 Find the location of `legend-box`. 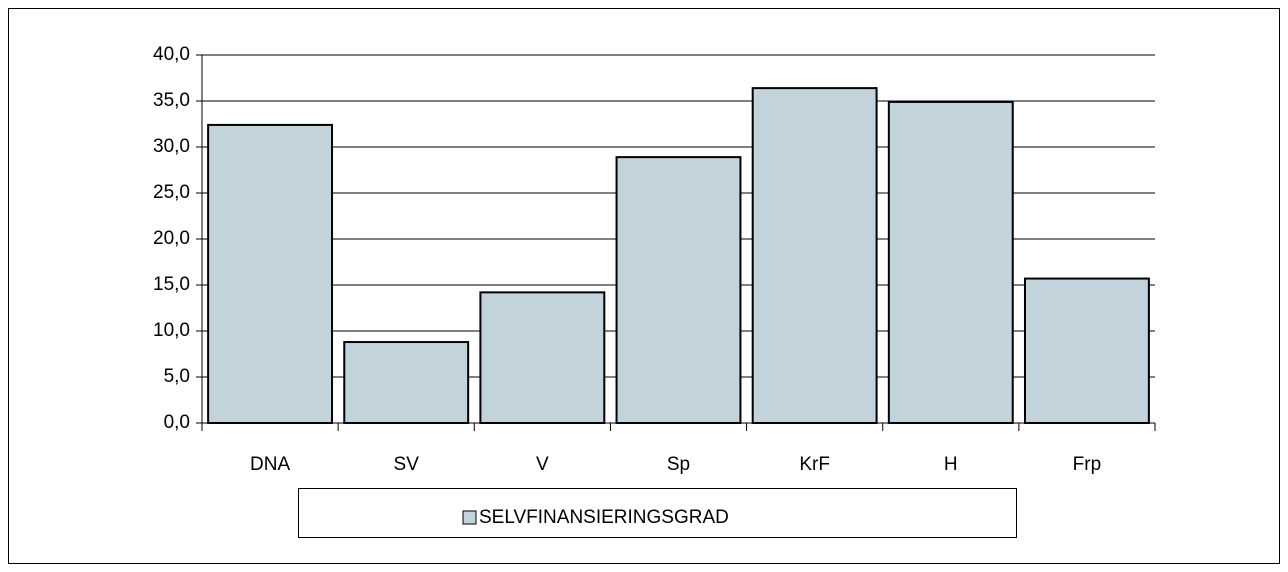

legend-box is located at coordinates (657, 513).